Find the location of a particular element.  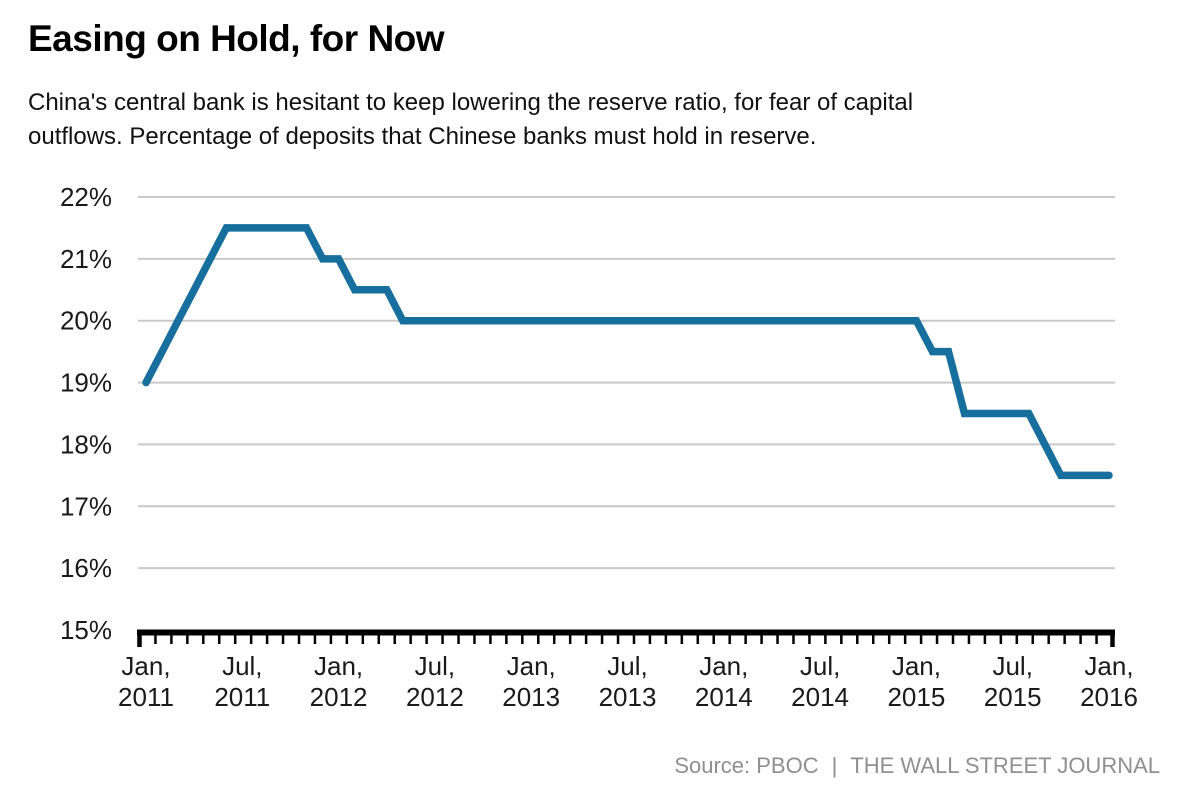

y-axis-label: 20% is located at coordinates (86, 321).